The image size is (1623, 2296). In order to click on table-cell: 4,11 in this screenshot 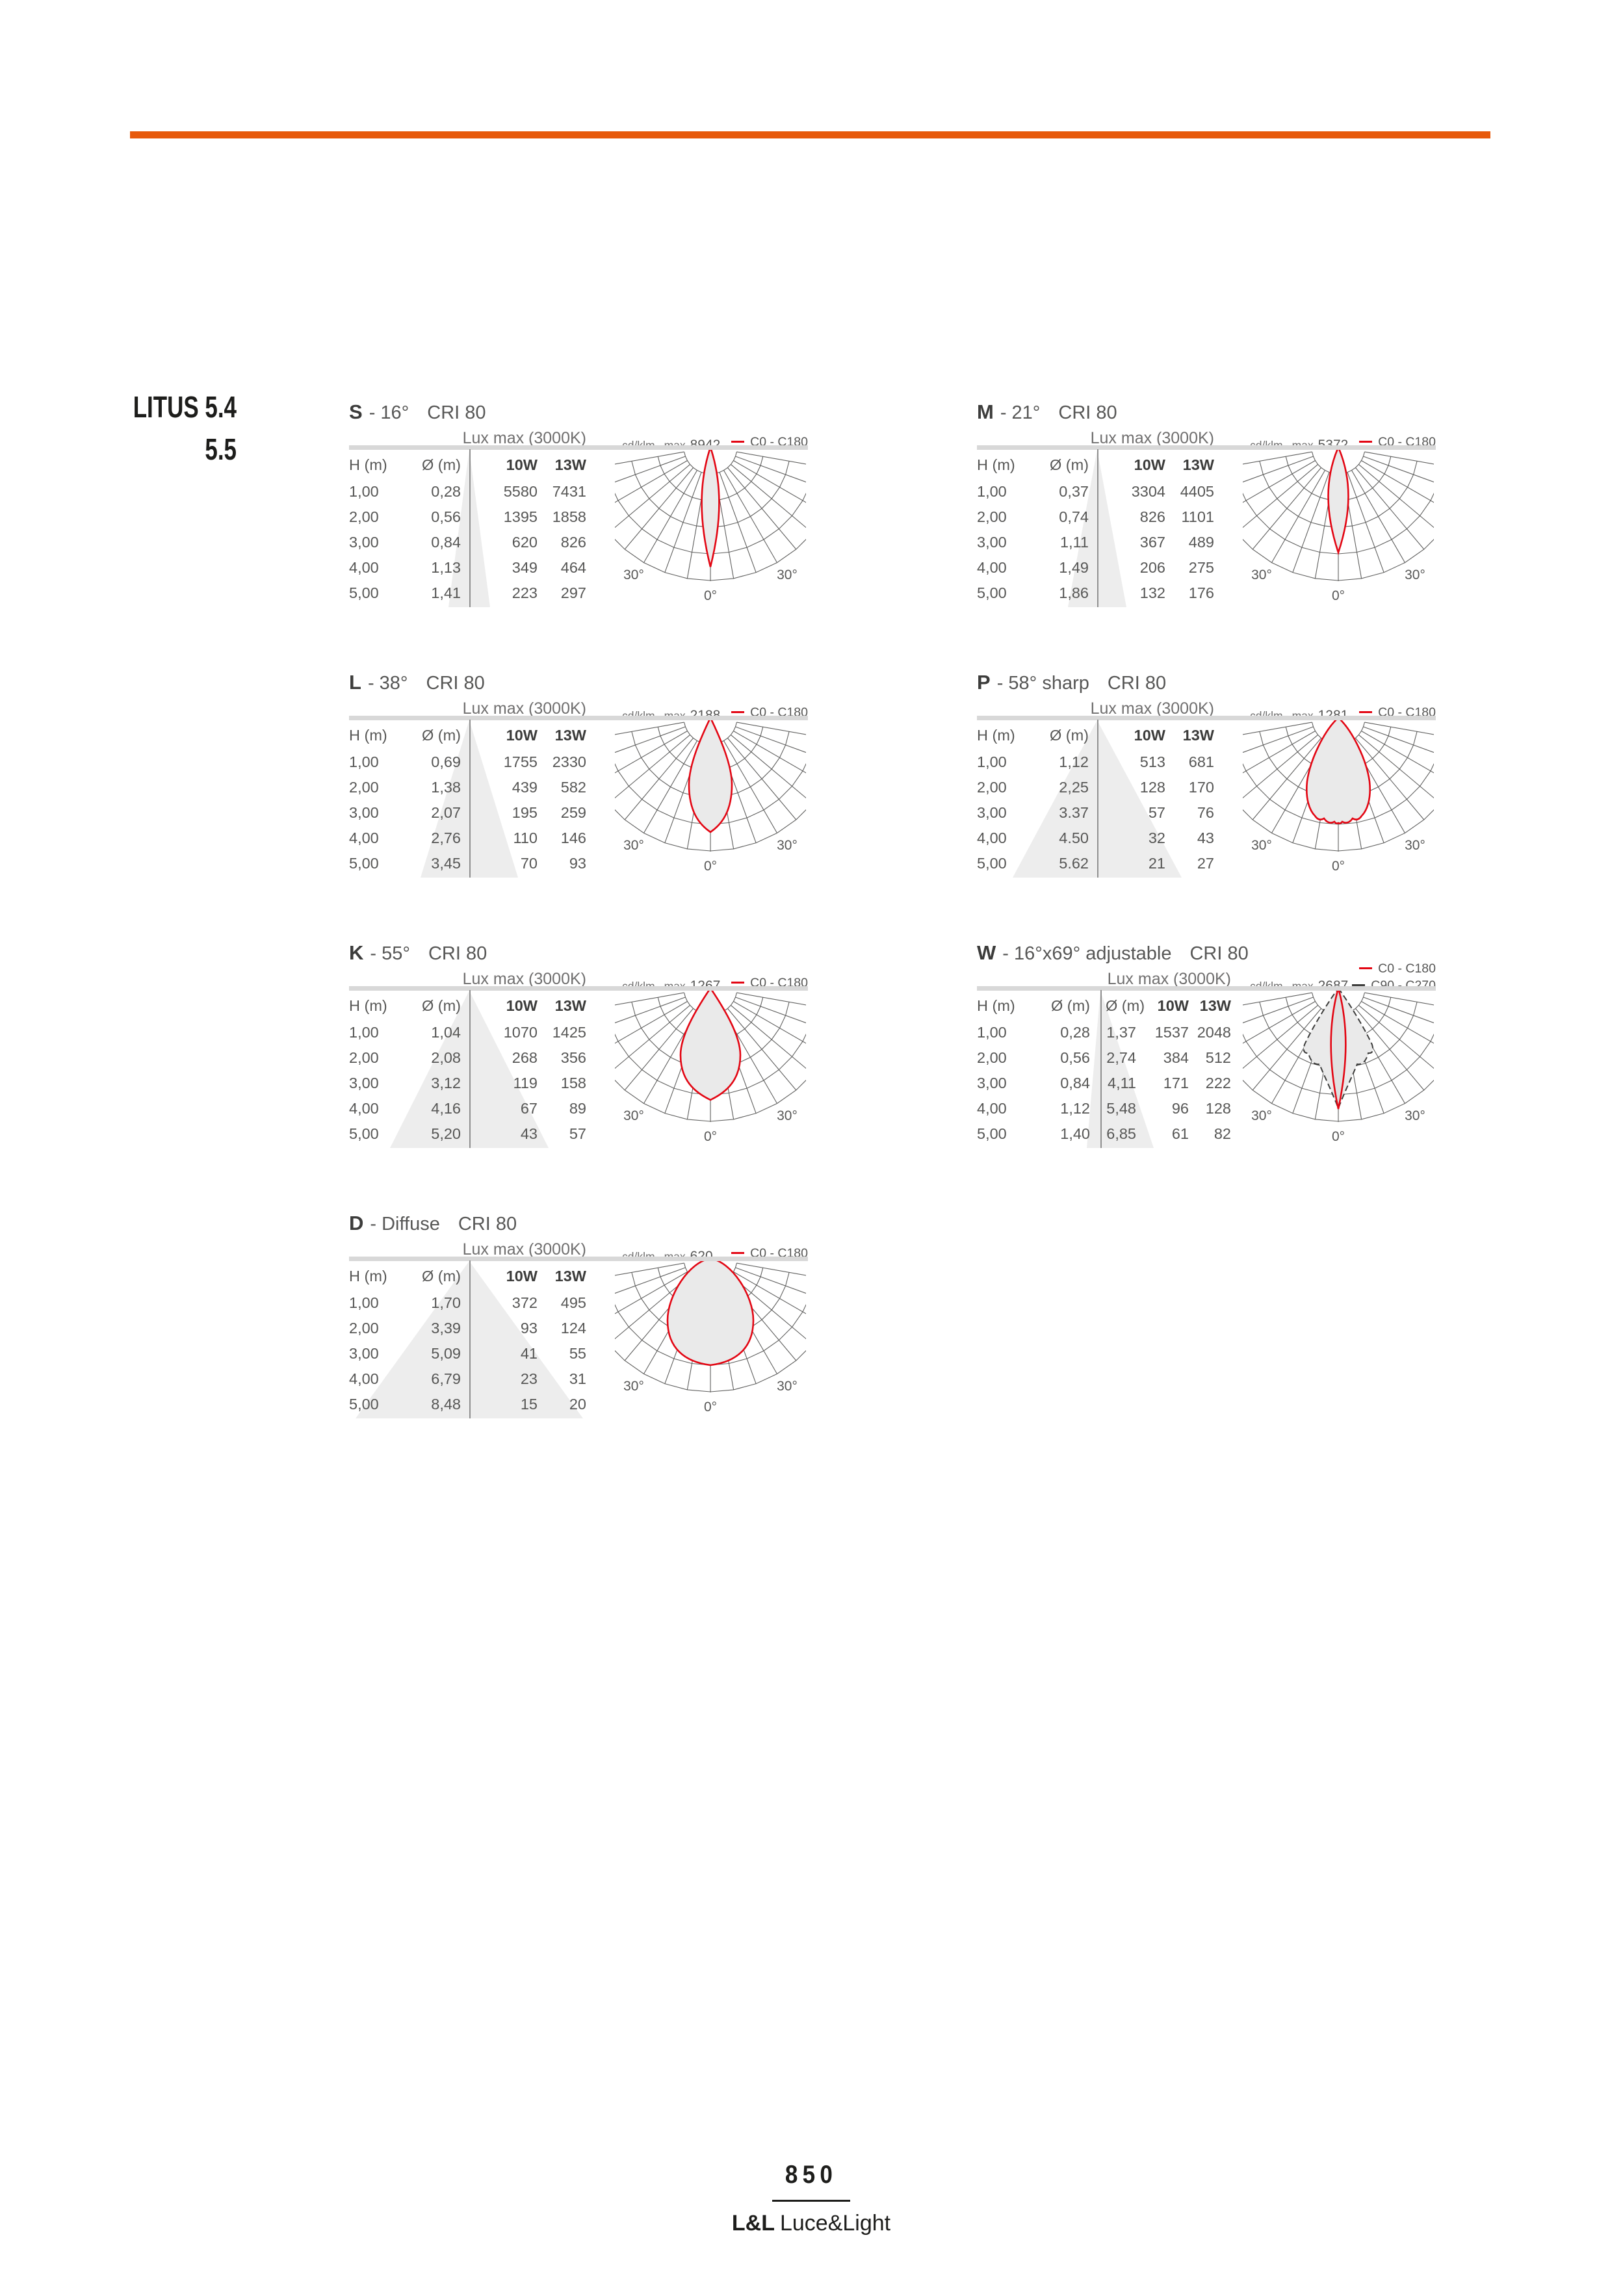, I will do `click(1122, 1083)`.